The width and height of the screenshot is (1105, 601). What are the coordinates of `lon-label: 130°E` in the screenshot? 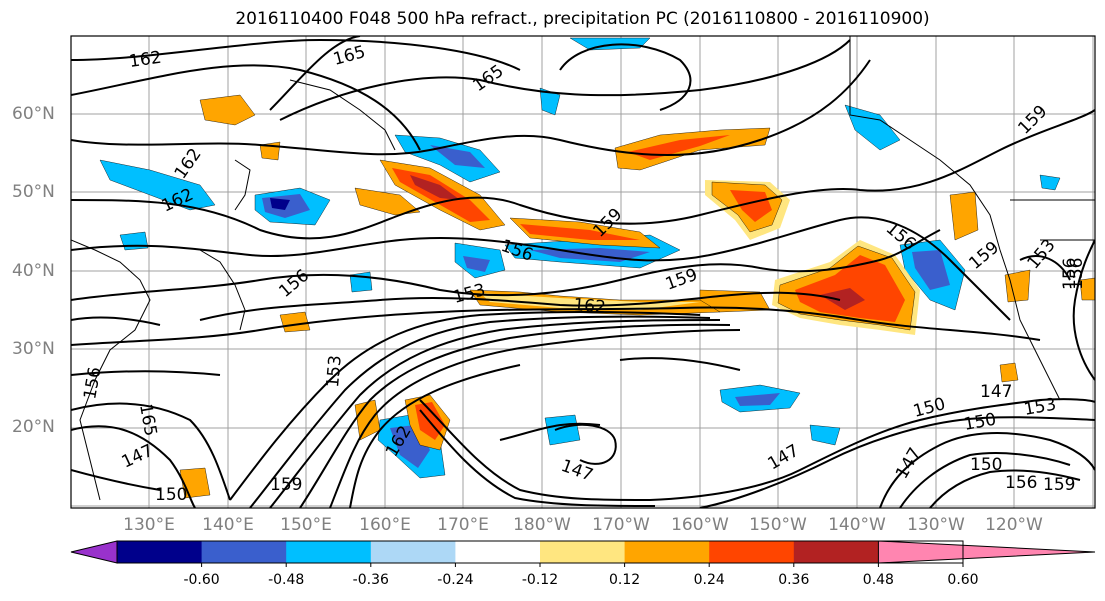 It's located at (149, 525).